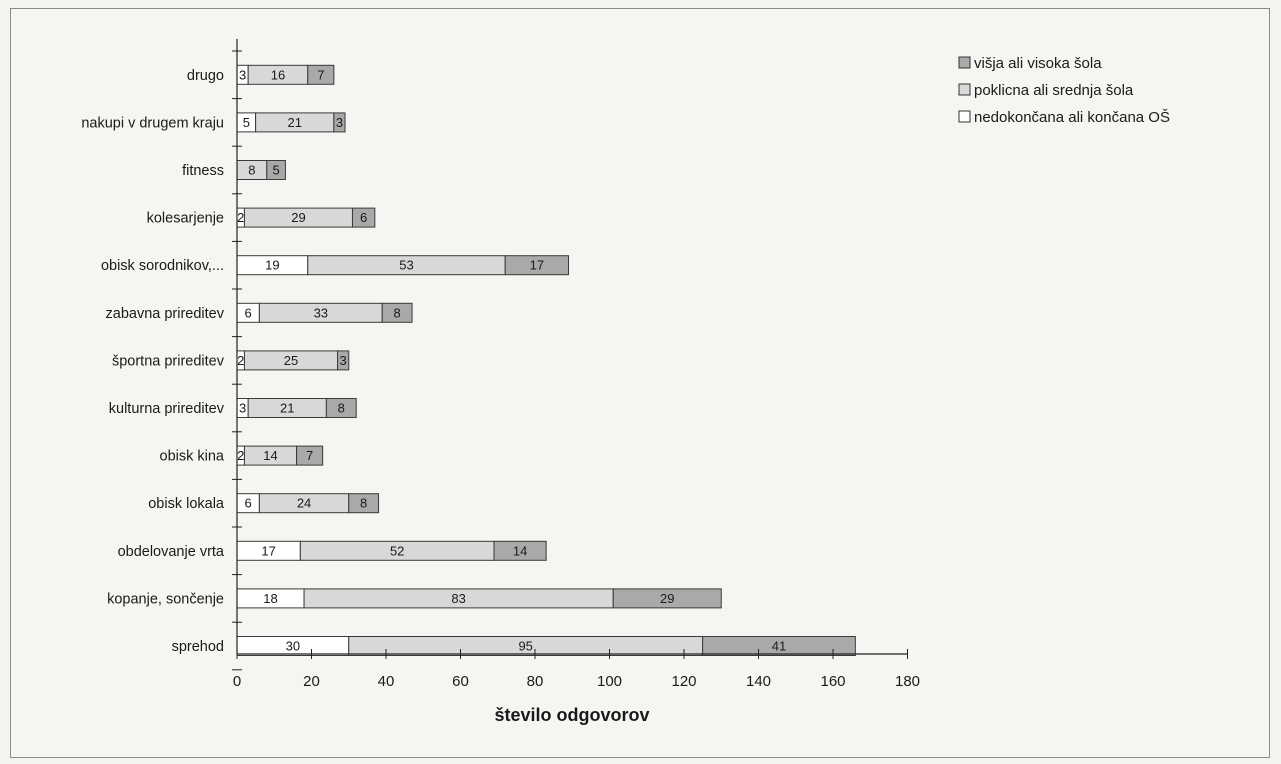 Image resolution: width=1281 pixels, height=764 pixels. What do you see at coordinates (460, 681) in the screenshot?
I see `x-tick-label: 60` at bounding box center [460, 681].